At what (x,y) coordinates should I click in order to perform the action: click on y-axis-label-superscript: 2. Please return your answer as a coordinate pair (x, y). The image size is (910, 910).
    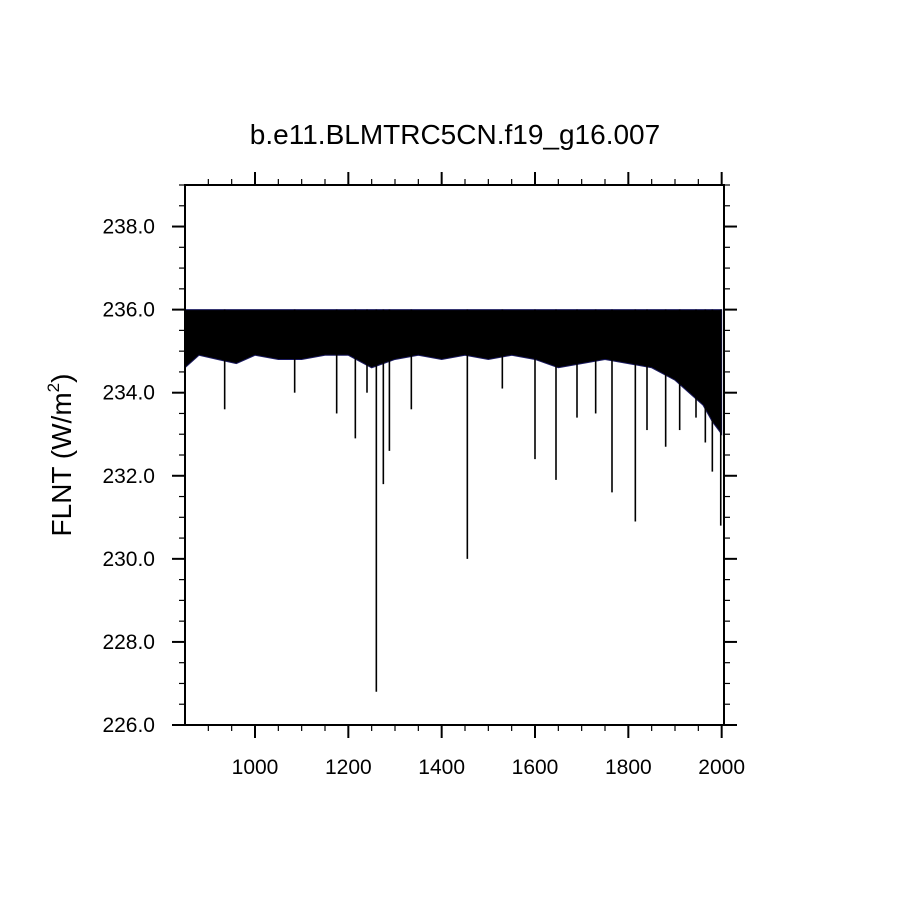
    Looking at the image, I should click on (53, 387).